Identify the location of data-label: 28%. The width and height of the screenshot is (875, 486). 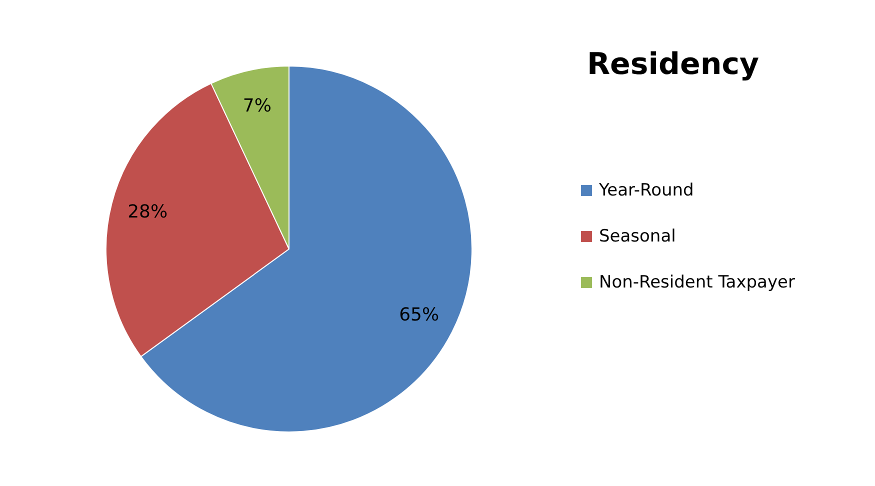
(148, 212).